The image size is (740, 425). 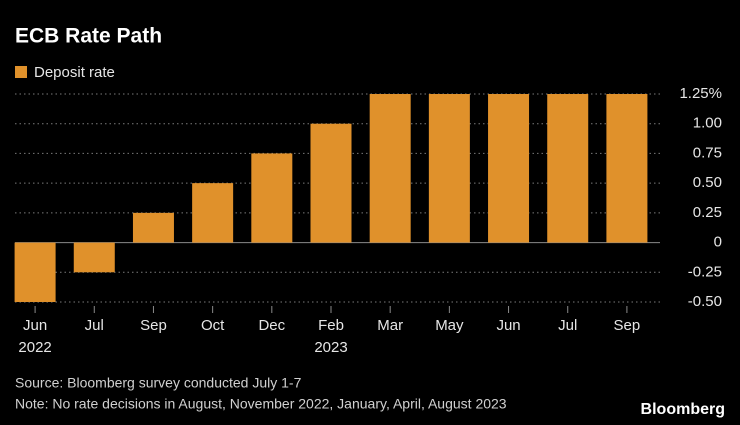 What do you see at coordinates (707, 182) in the screenshot?
I see `y-tick-label: 0.50` at bounding box center [707, 182].